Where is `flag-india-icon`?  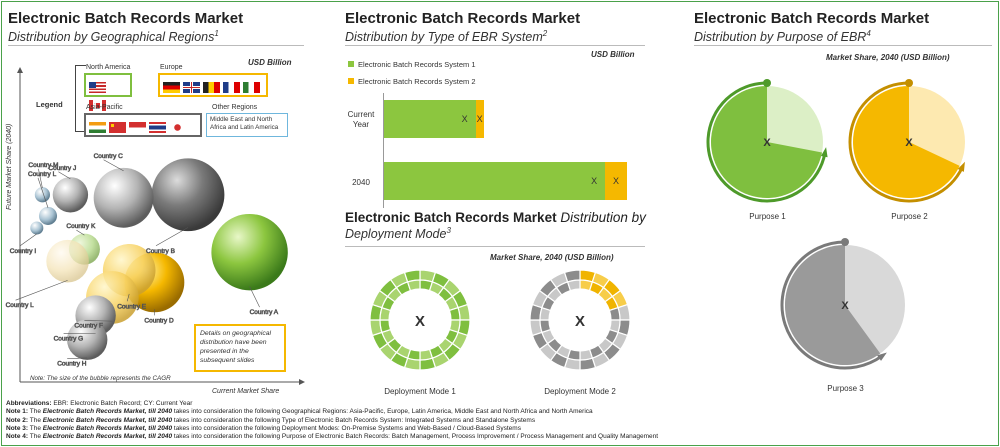
flag-india-icon is located at coordinates (97, 128).